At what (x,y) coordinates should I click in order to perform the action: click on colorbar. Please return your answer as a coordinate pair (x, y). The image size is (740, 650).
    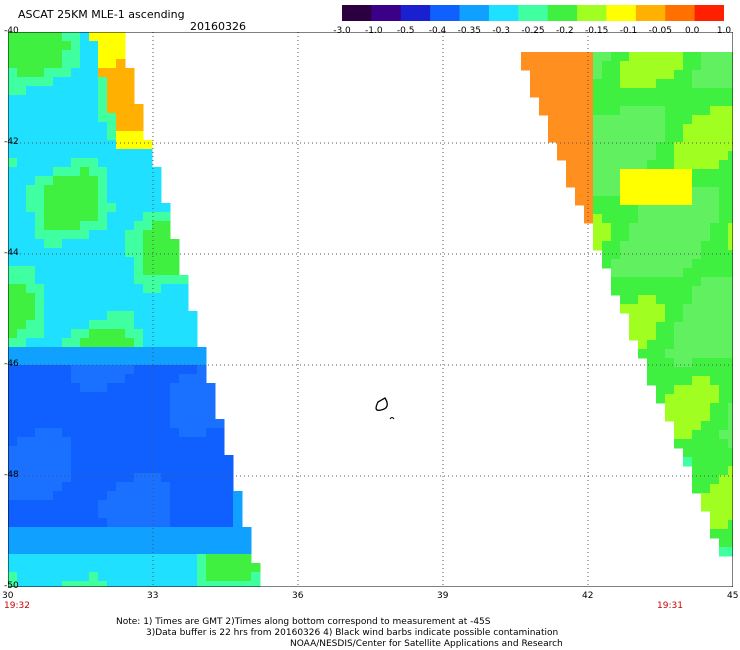
    Looking at the image, I should click on (533, 13).